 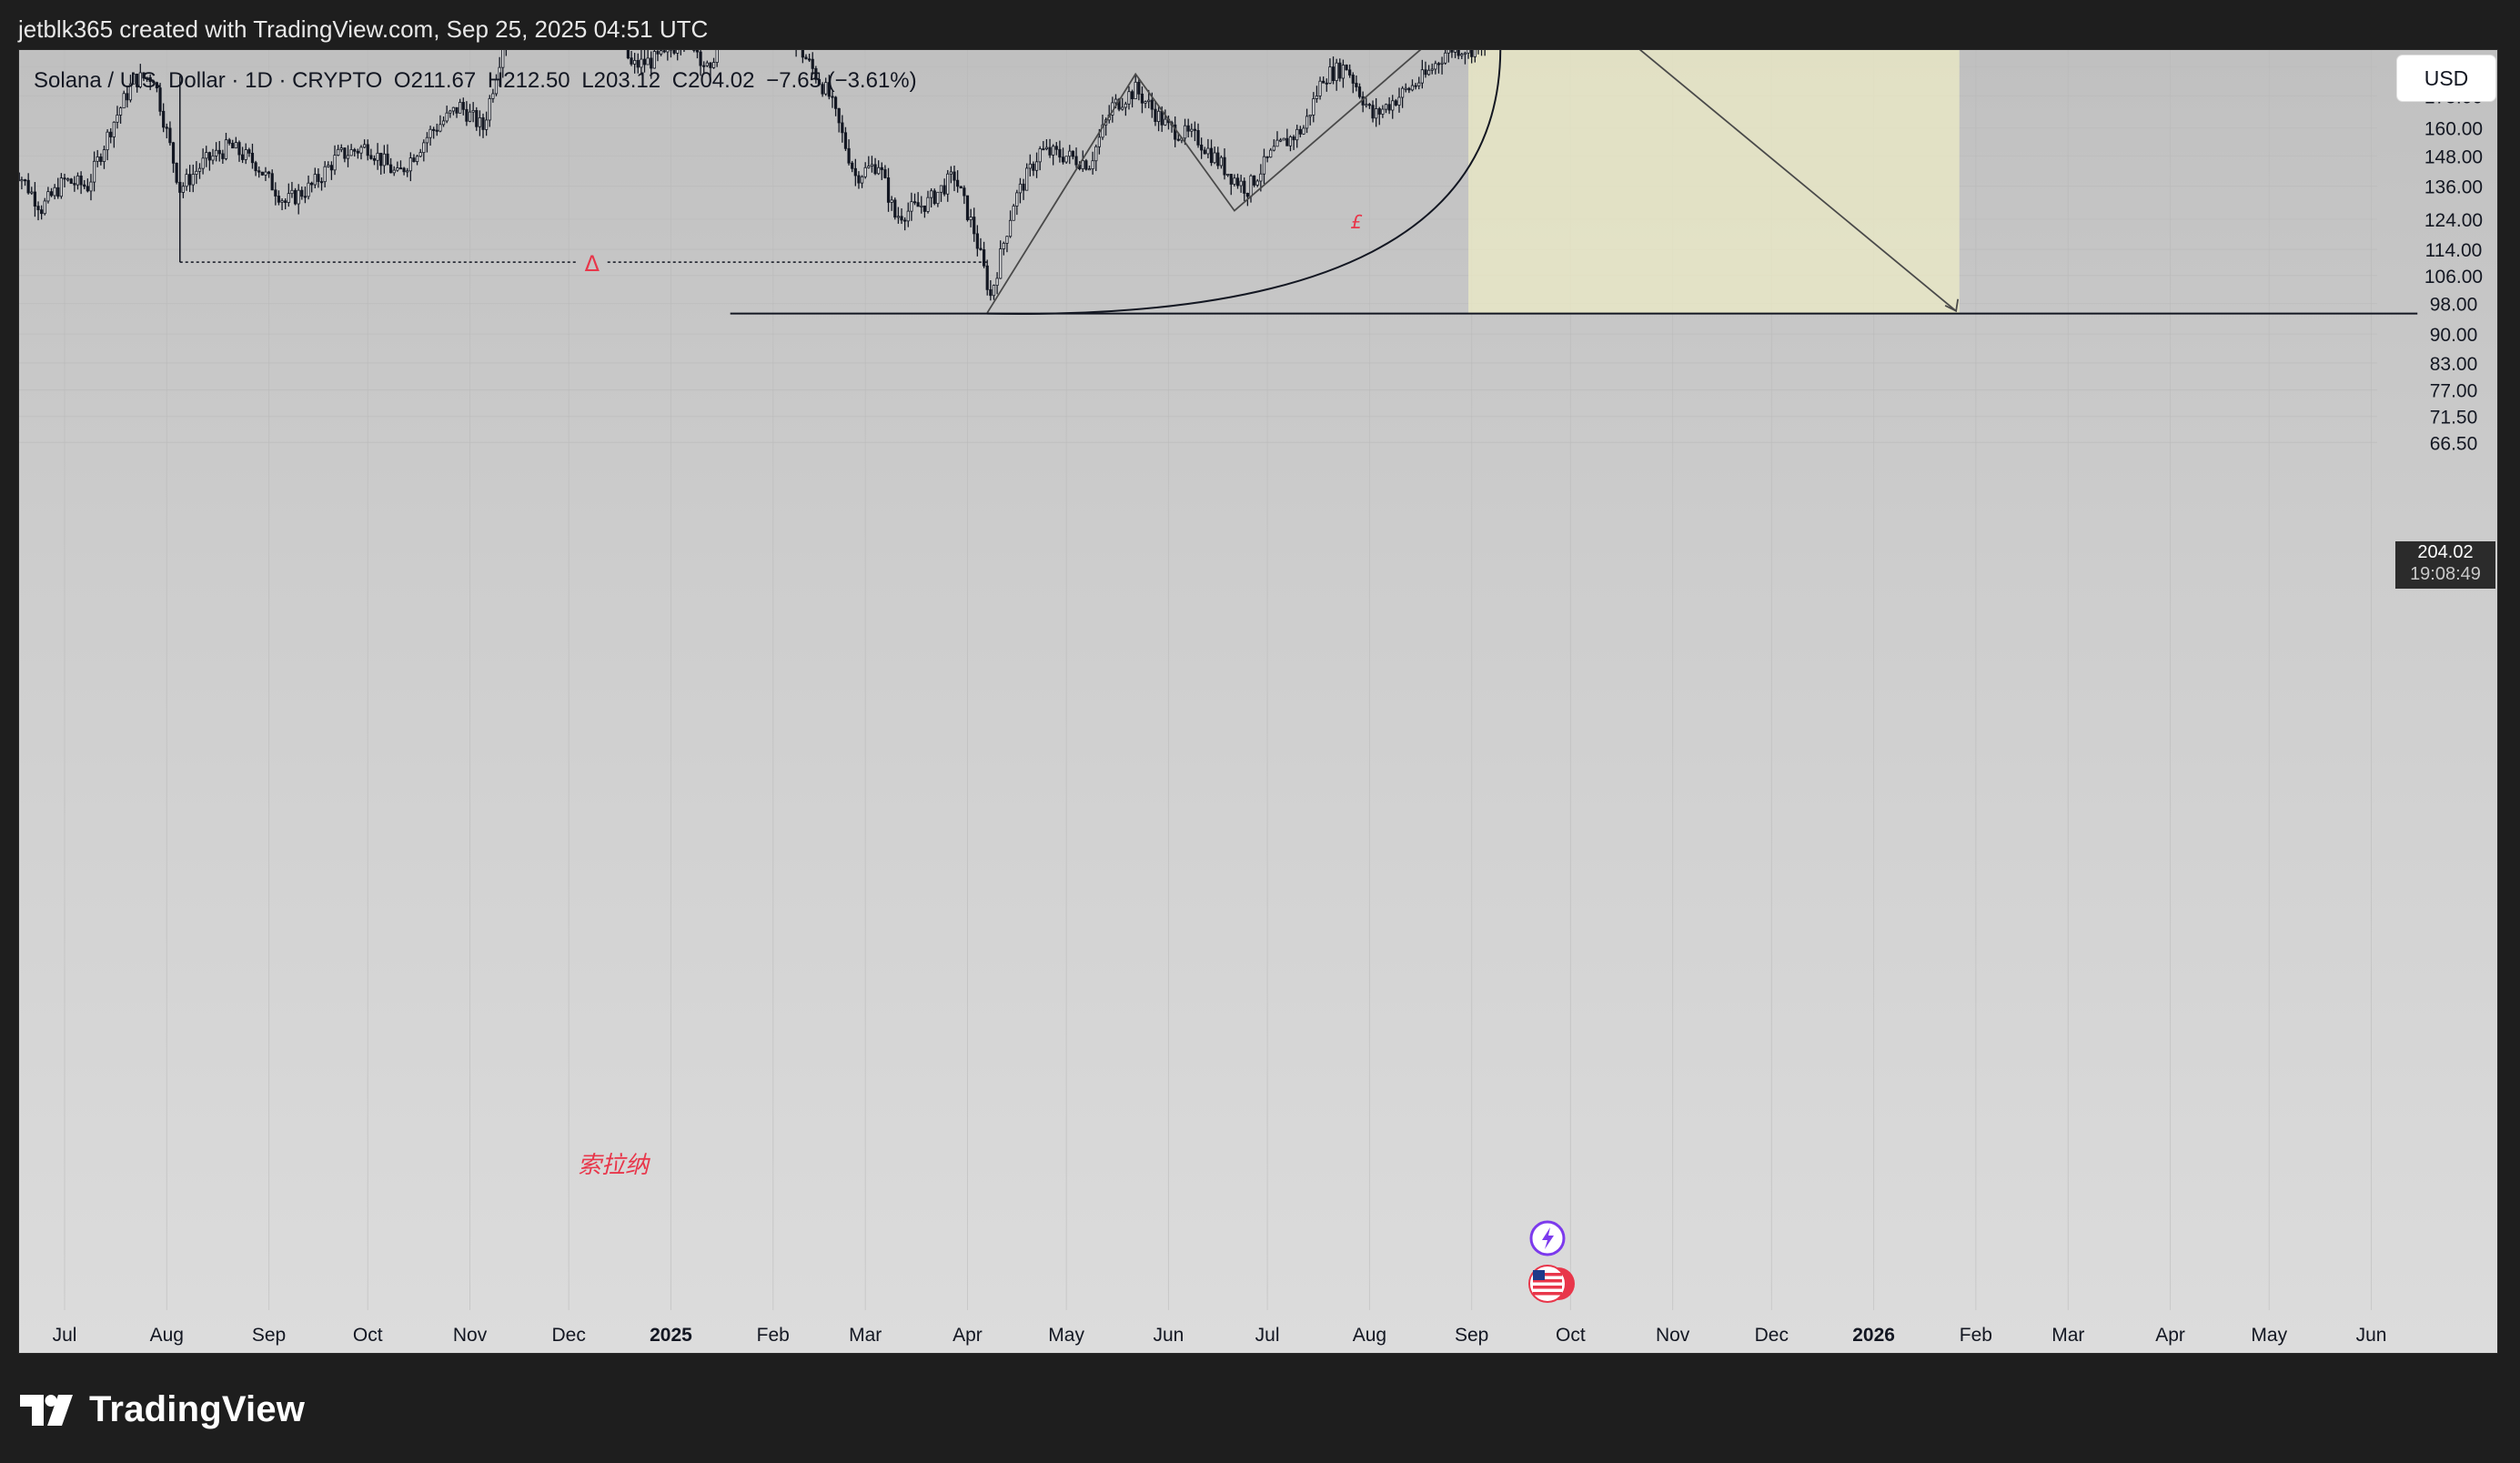 What do you see at coordinates (209, 80) in the screenshot?
I see `symbol-title: Solana / U.S. Dollar · 1D · CRYPTO` at bounding box center [209, 80].